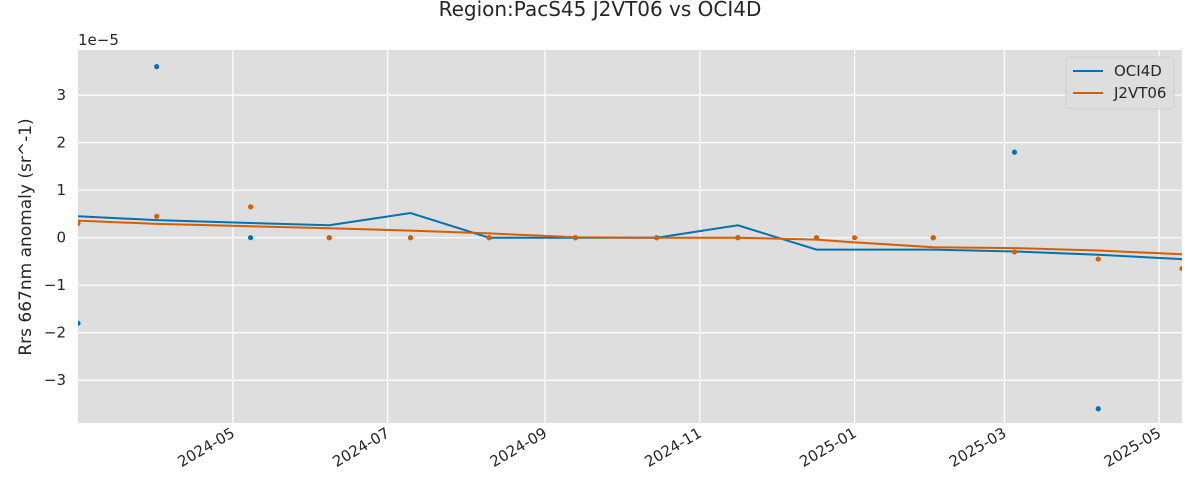  What do you see at coordinates (827, 447) in the screenshot?
I see `x-tick-label: 2025-01` at bounding box center [827, 447].